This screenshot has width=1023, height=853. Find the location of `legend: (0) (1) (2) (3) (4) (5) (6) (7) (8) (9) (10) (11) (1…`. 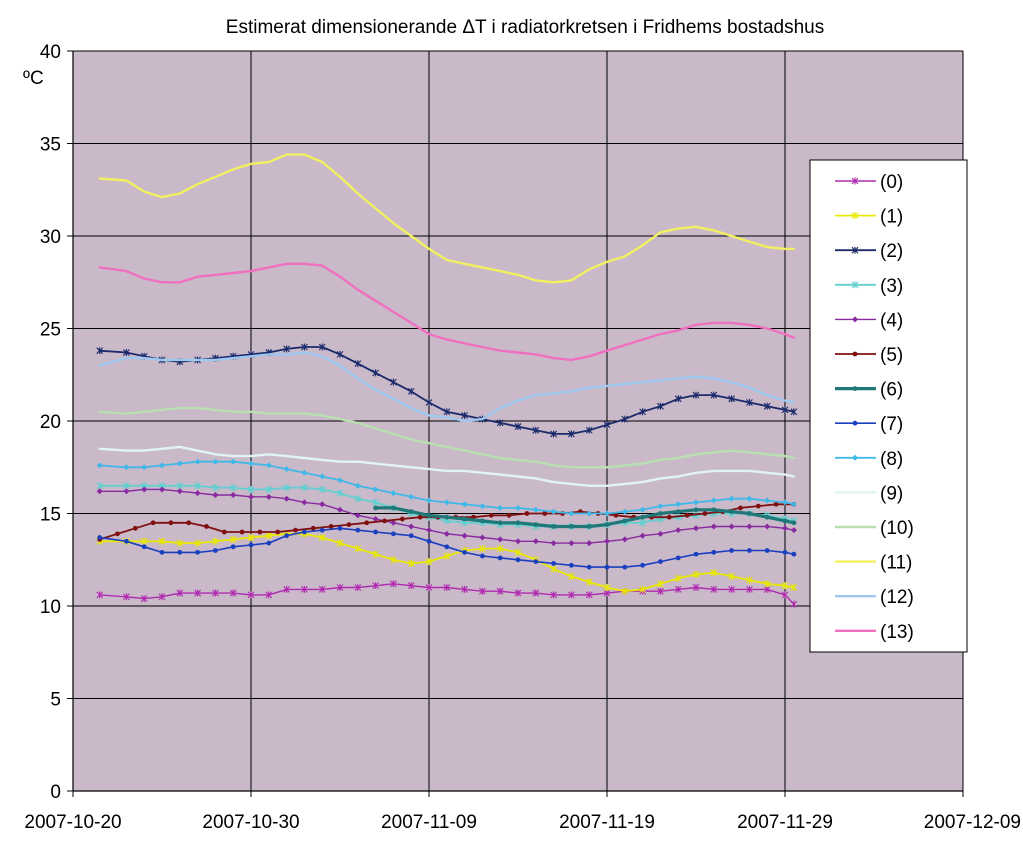

legend: (0) (1) (2) (3) (4) (5) (6) (7) (8) (9) (10) (11) (1… is located at coordinates (888, 406).